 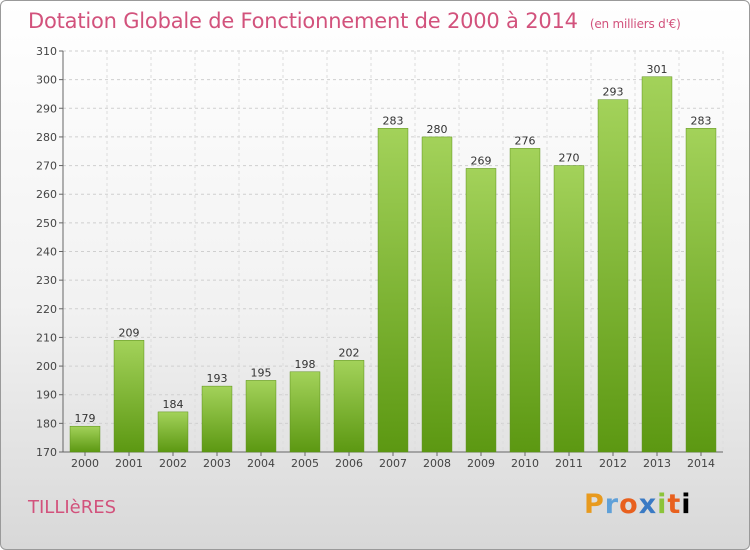 What do you see at coordinates (349, 463) in the screenshot?
I see `x-tick-label: 2006` at bounding box center [349, 463].